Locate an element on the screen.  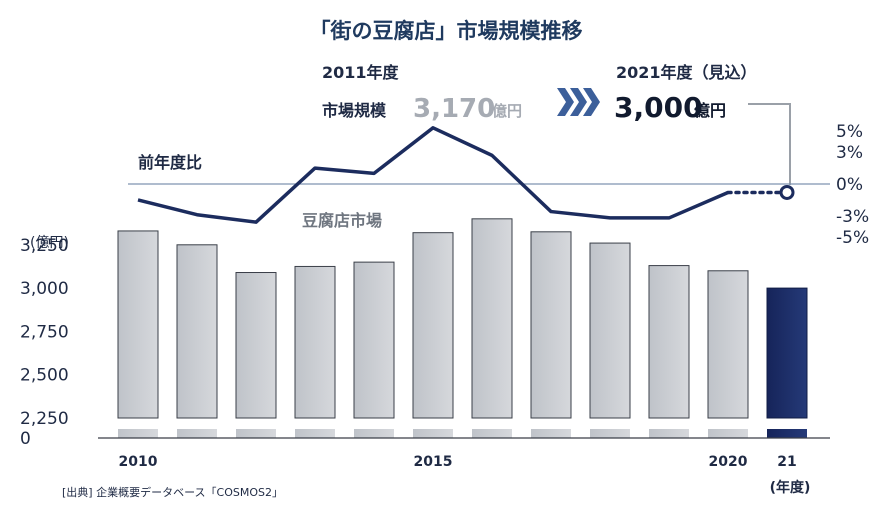
left-axis-ticks: 02,250 2,500 2,750 3,000 3,250 is located at coordinates (44, 342).